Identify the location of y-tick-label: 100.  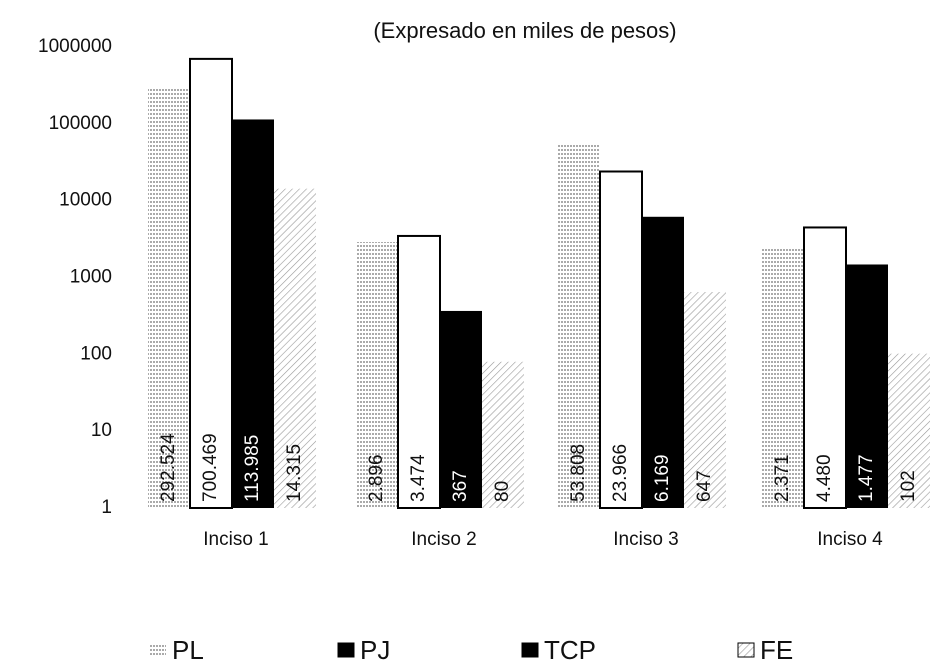
(96, 353).